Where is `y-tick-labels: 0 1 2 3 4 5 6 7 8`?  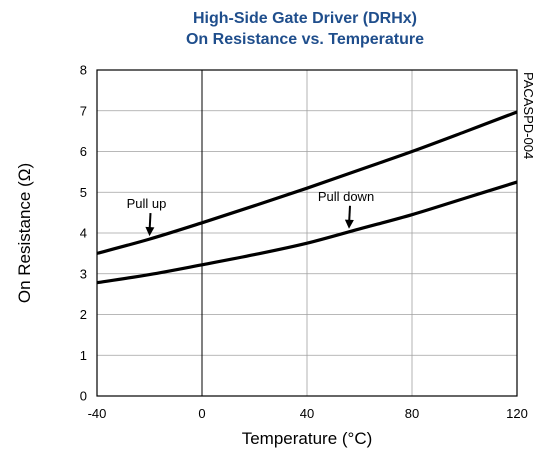
y-tick-labels: 0 1 2 3 4 5 6 7 8 is located at coordinates (83, 233).